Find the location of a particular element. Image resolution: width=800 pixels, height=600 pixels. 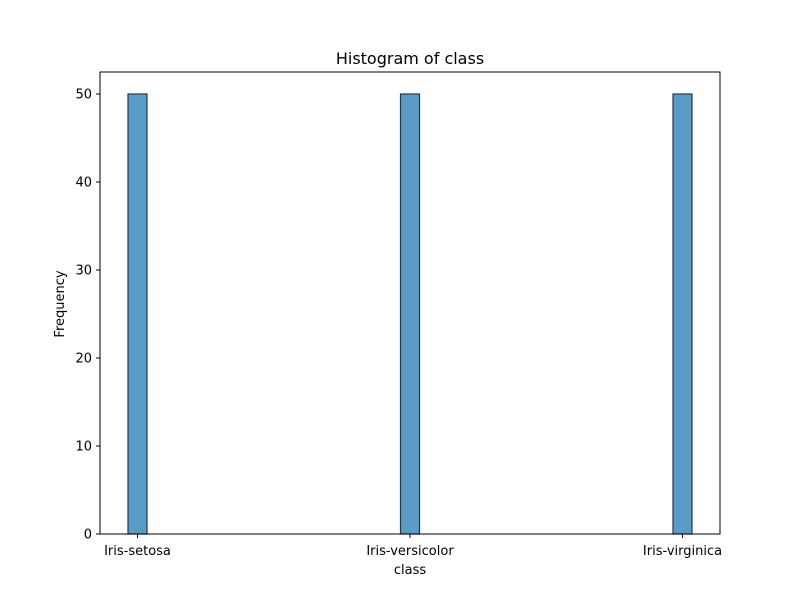

chart-title: Histogram of class is located at coordinates (410, 58).